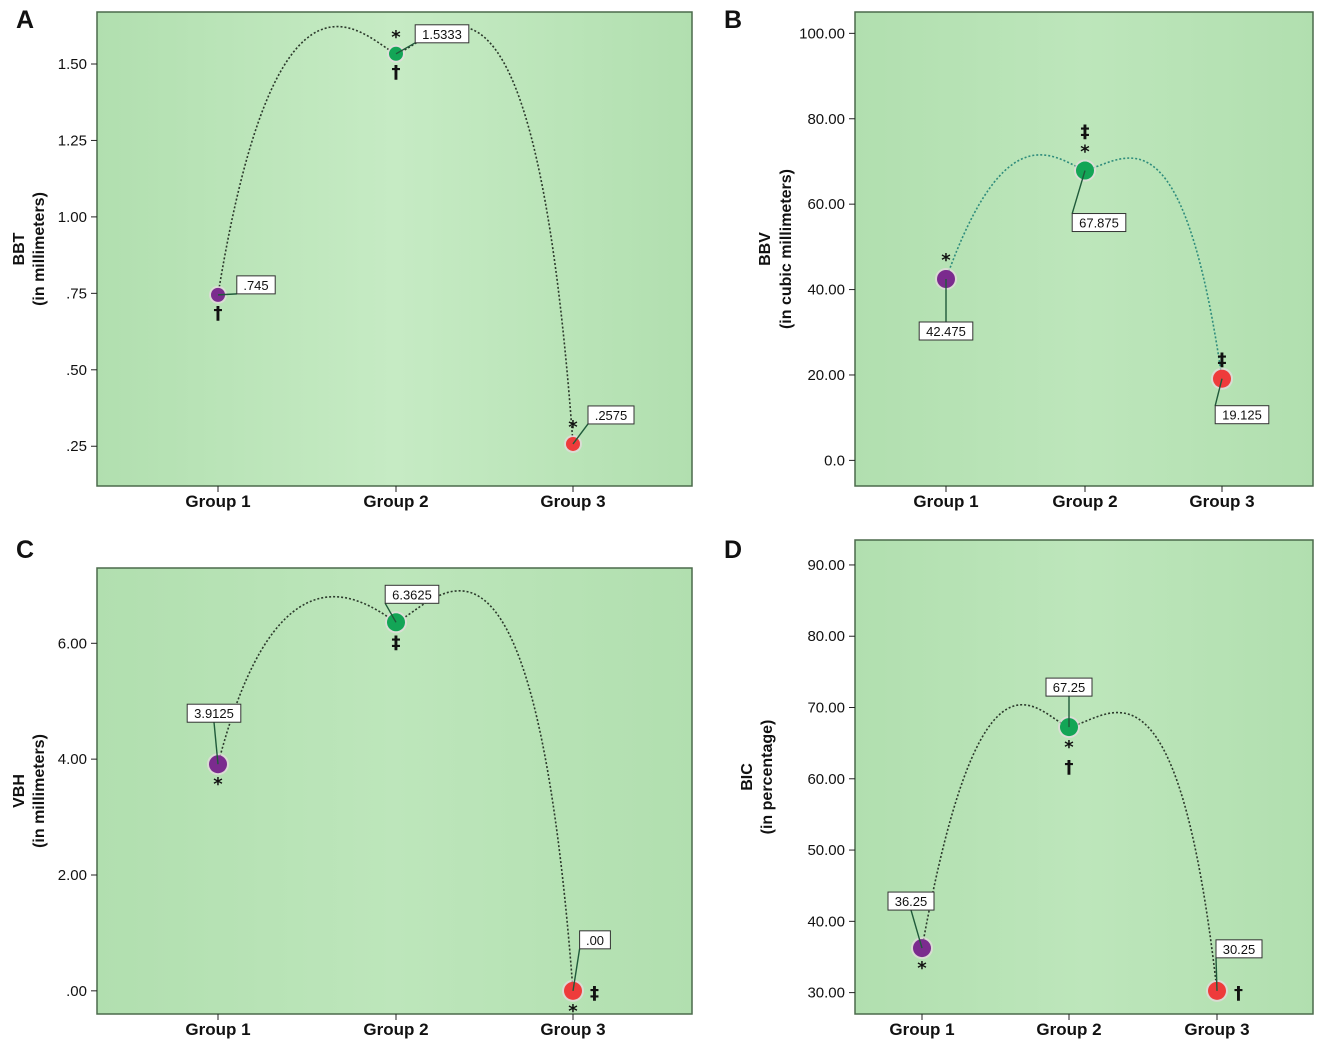  I want to click on data-label: .745, so click(255, 285).